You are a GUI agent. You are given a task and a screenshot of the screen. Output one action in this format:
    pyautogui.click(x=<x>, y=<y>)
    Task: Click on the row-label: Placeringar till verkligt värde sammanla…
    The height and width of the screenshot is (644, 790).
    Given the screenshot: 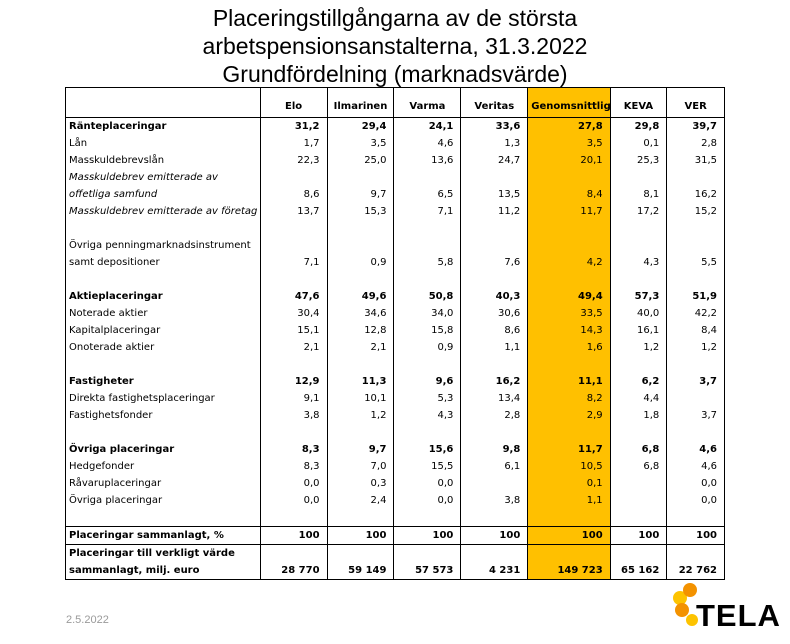 What is the action you would take?
    pyautogui.click(x=163, y=562)
    